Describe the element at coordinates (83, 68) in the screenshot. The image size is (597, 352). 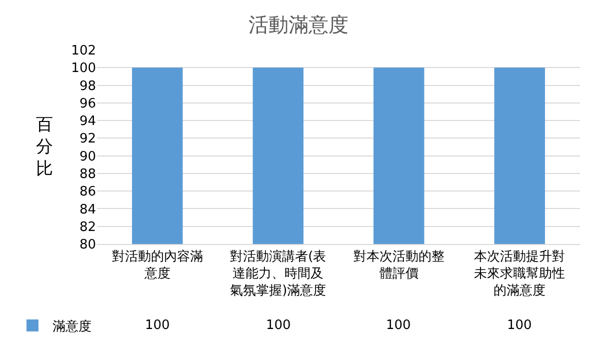
I see `y-tick-label: 100` at that location.